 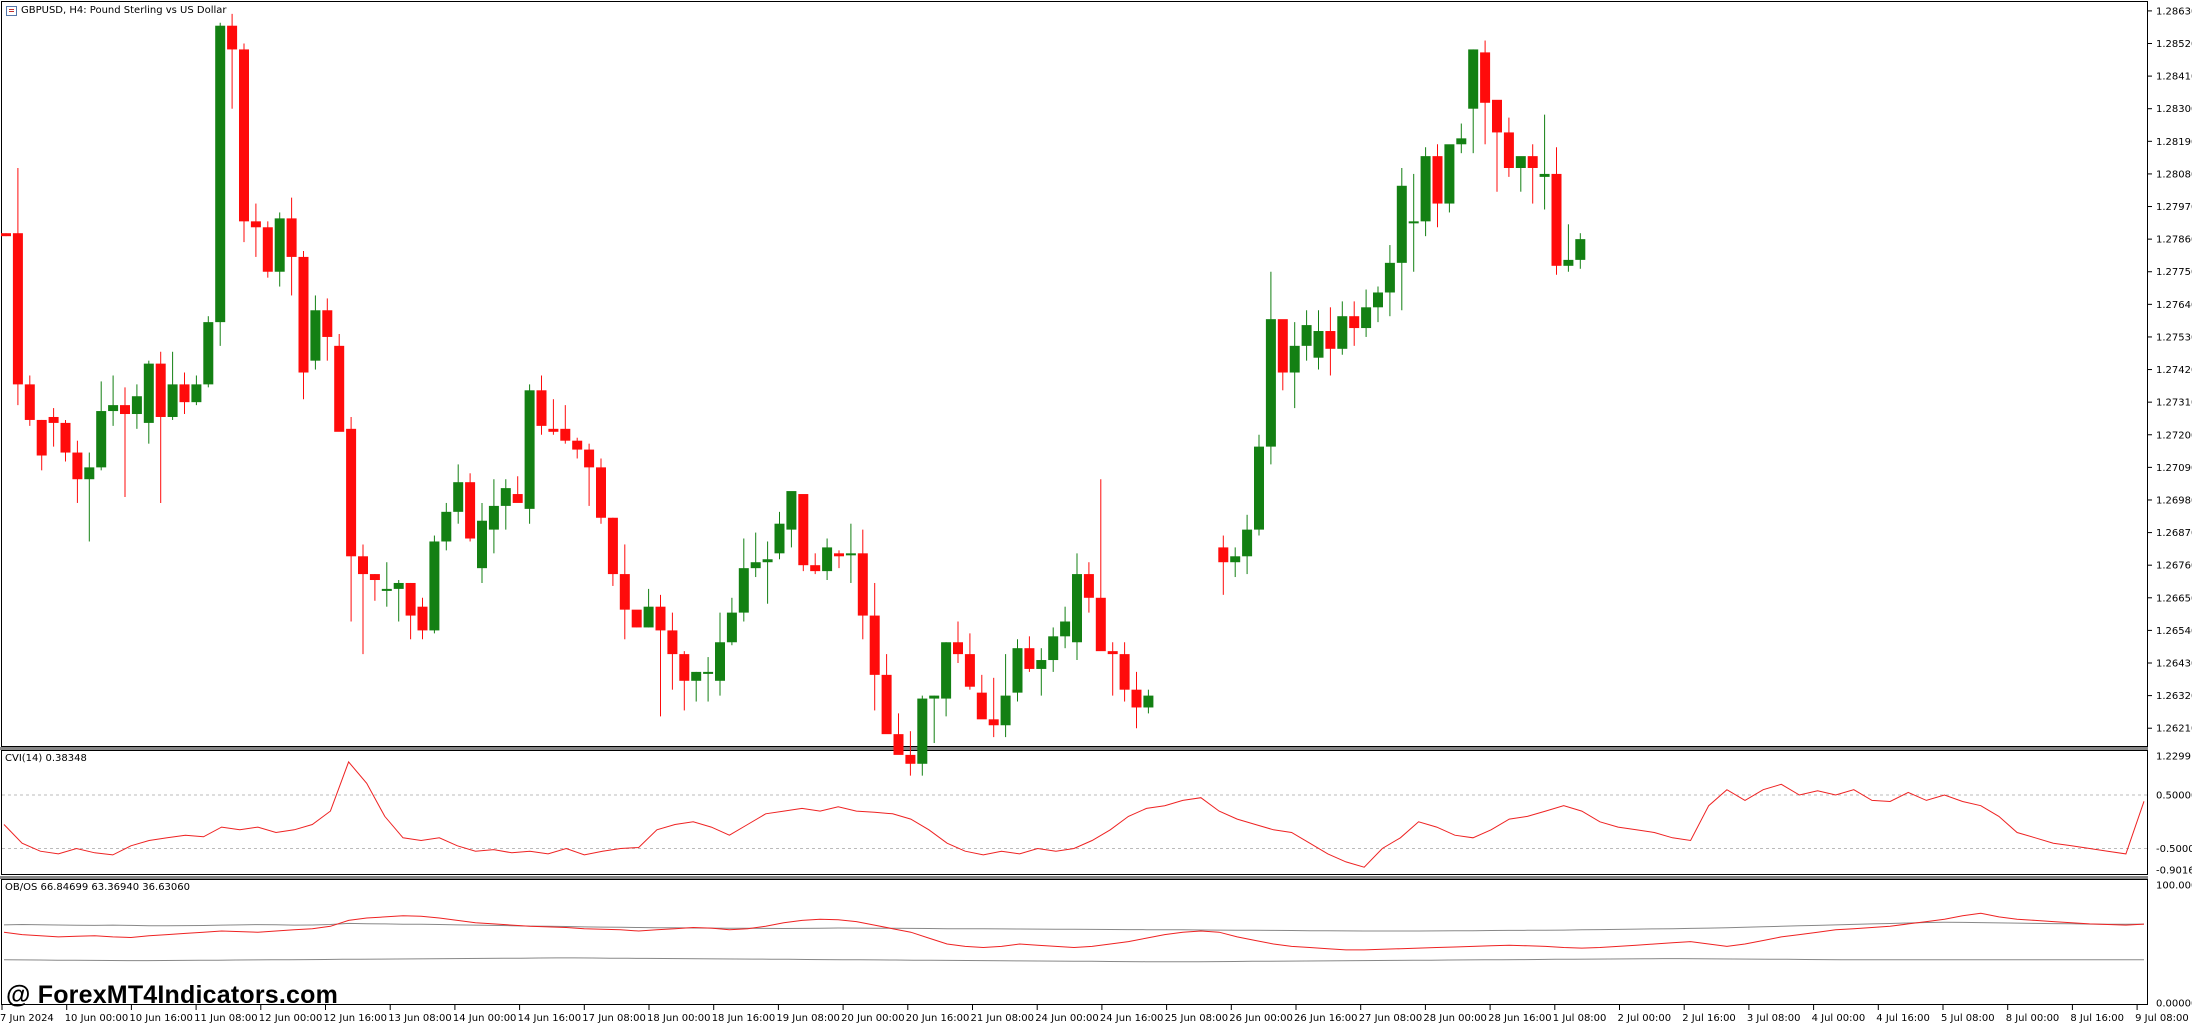 I want to click on time-axis-label: 13 Jun 08:00, so click(x=420, y=1018).